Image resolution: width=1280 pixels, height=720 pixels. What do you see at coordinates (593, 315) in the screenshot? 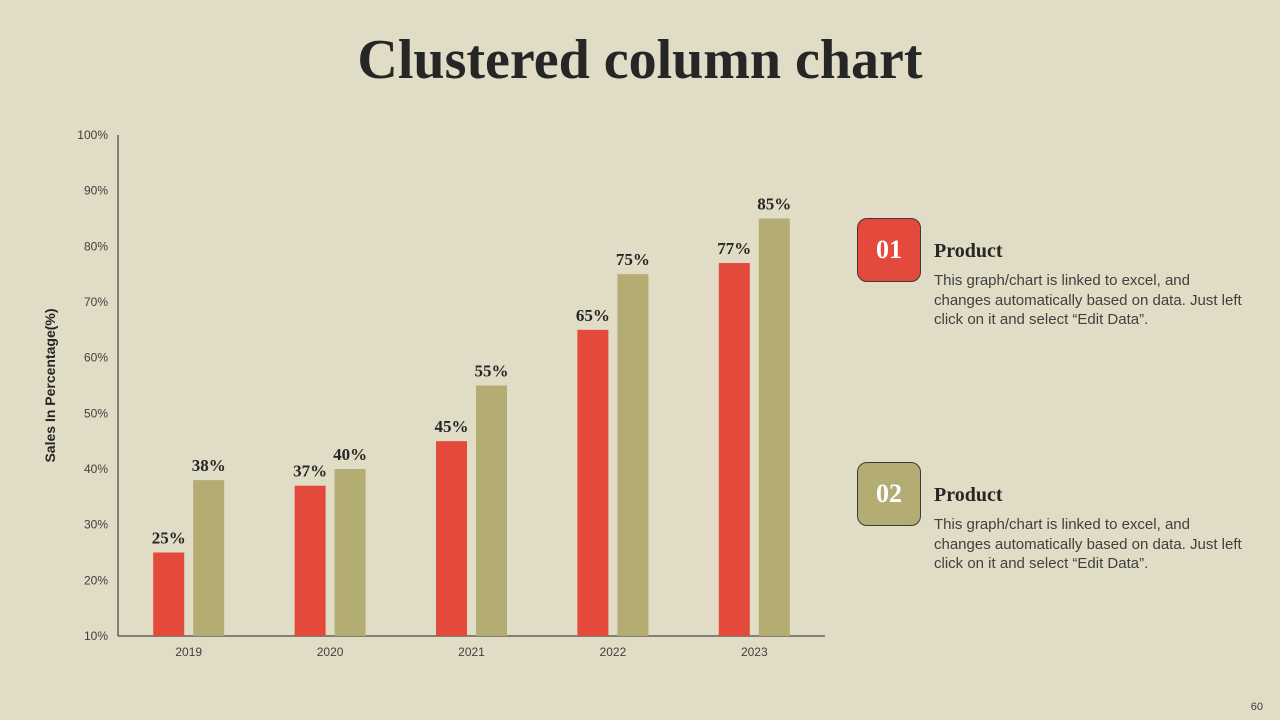
I see `data-label: 65%` at bounding box center [593, 315].